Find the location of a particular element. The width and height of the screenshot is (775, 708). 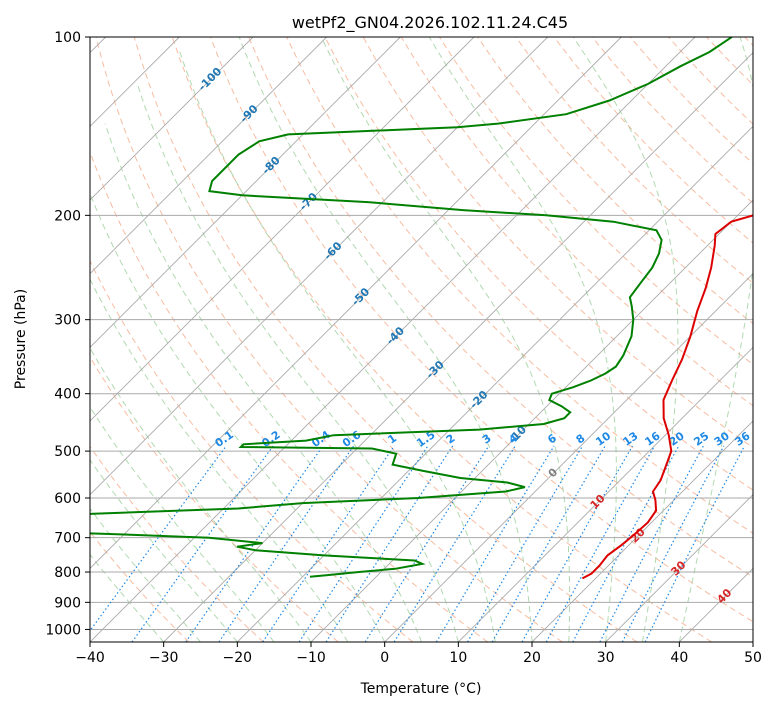

x-tick-label: 10 is located at coordinates (458, 658).